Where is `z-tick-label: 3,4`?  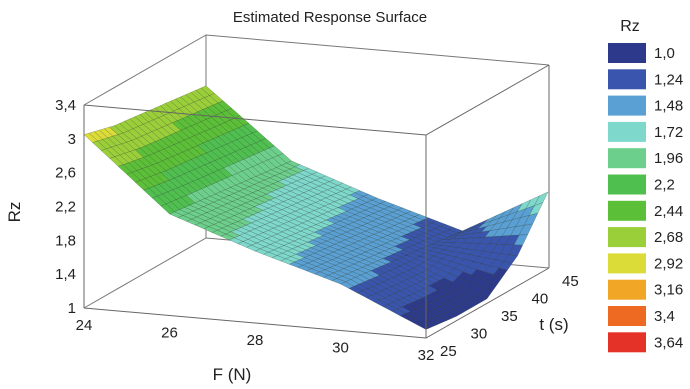
z-tick-label: 3,4 is located at coordinates (65, 105).